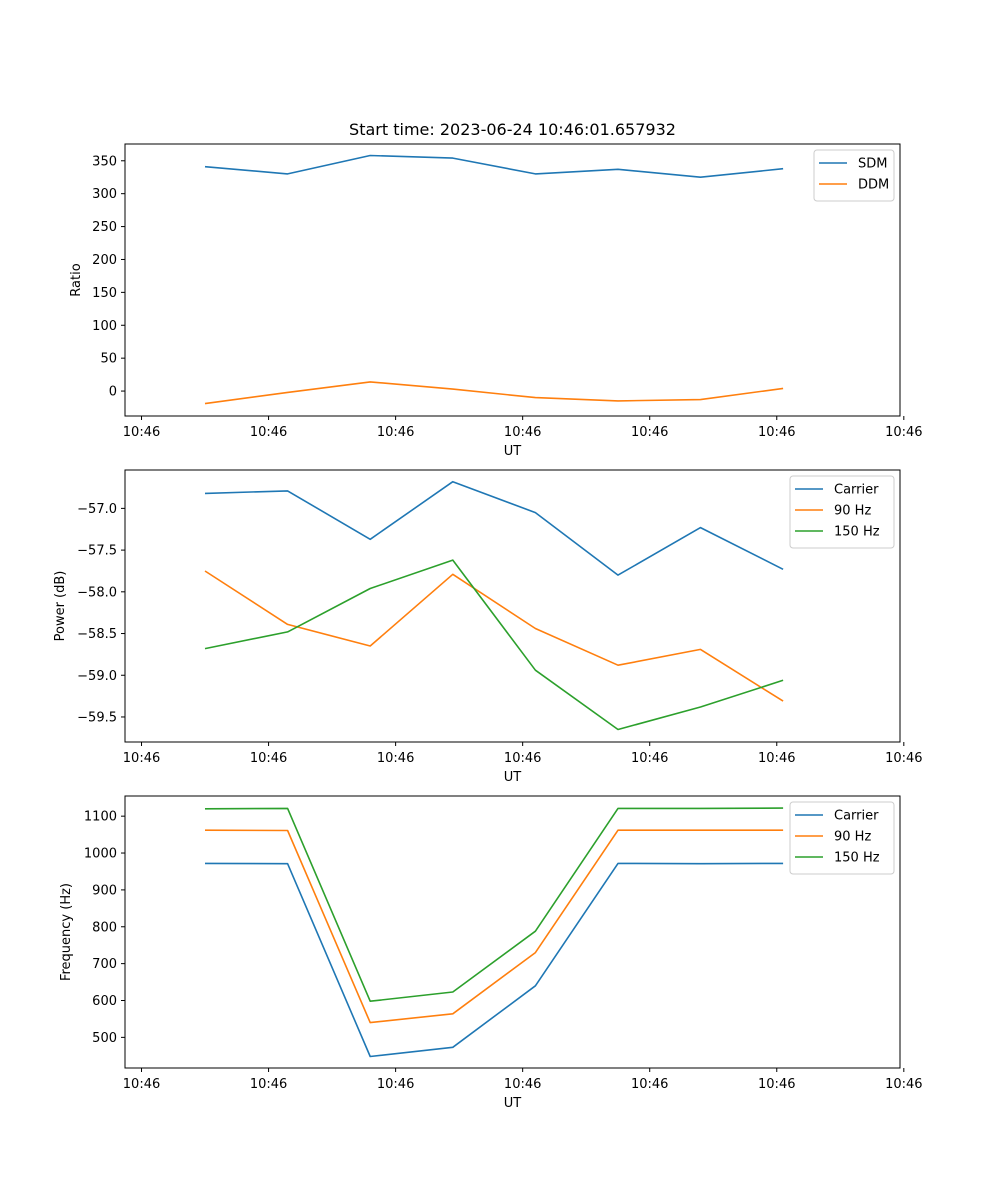 This screenshot has height=1200, width=1000. I want to click on y-tick-label: 250, so click(104, 227).